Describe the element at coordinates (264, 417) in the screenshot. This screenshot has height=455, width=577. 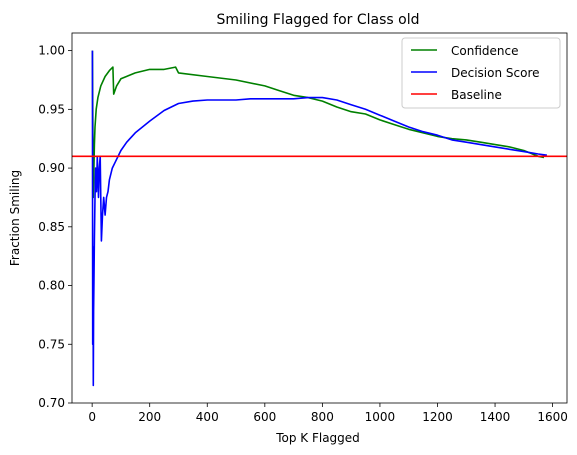
I see `x-tick-label: 600` at that location.